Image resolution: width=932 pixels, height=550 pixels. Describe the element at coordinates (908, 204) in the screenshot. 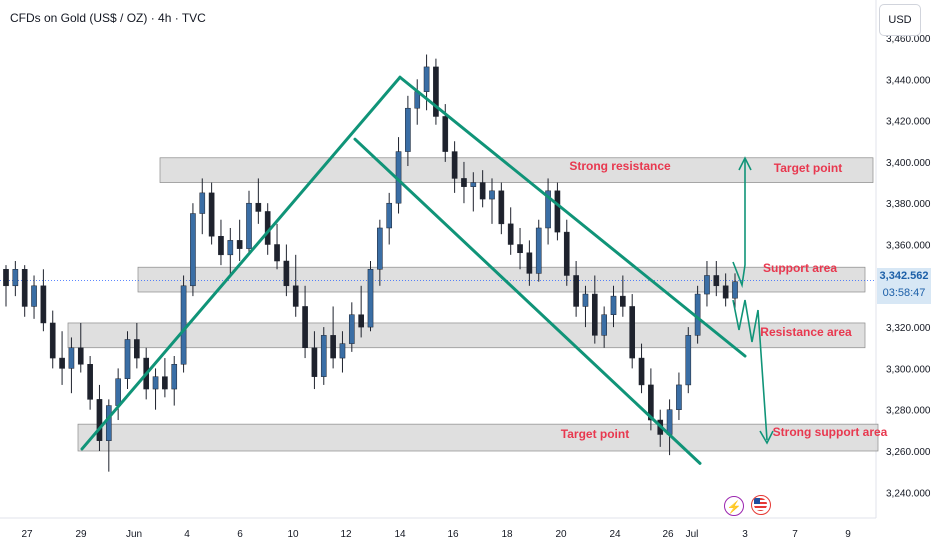

I see `price-tick-label: 3,380.000` at that location.